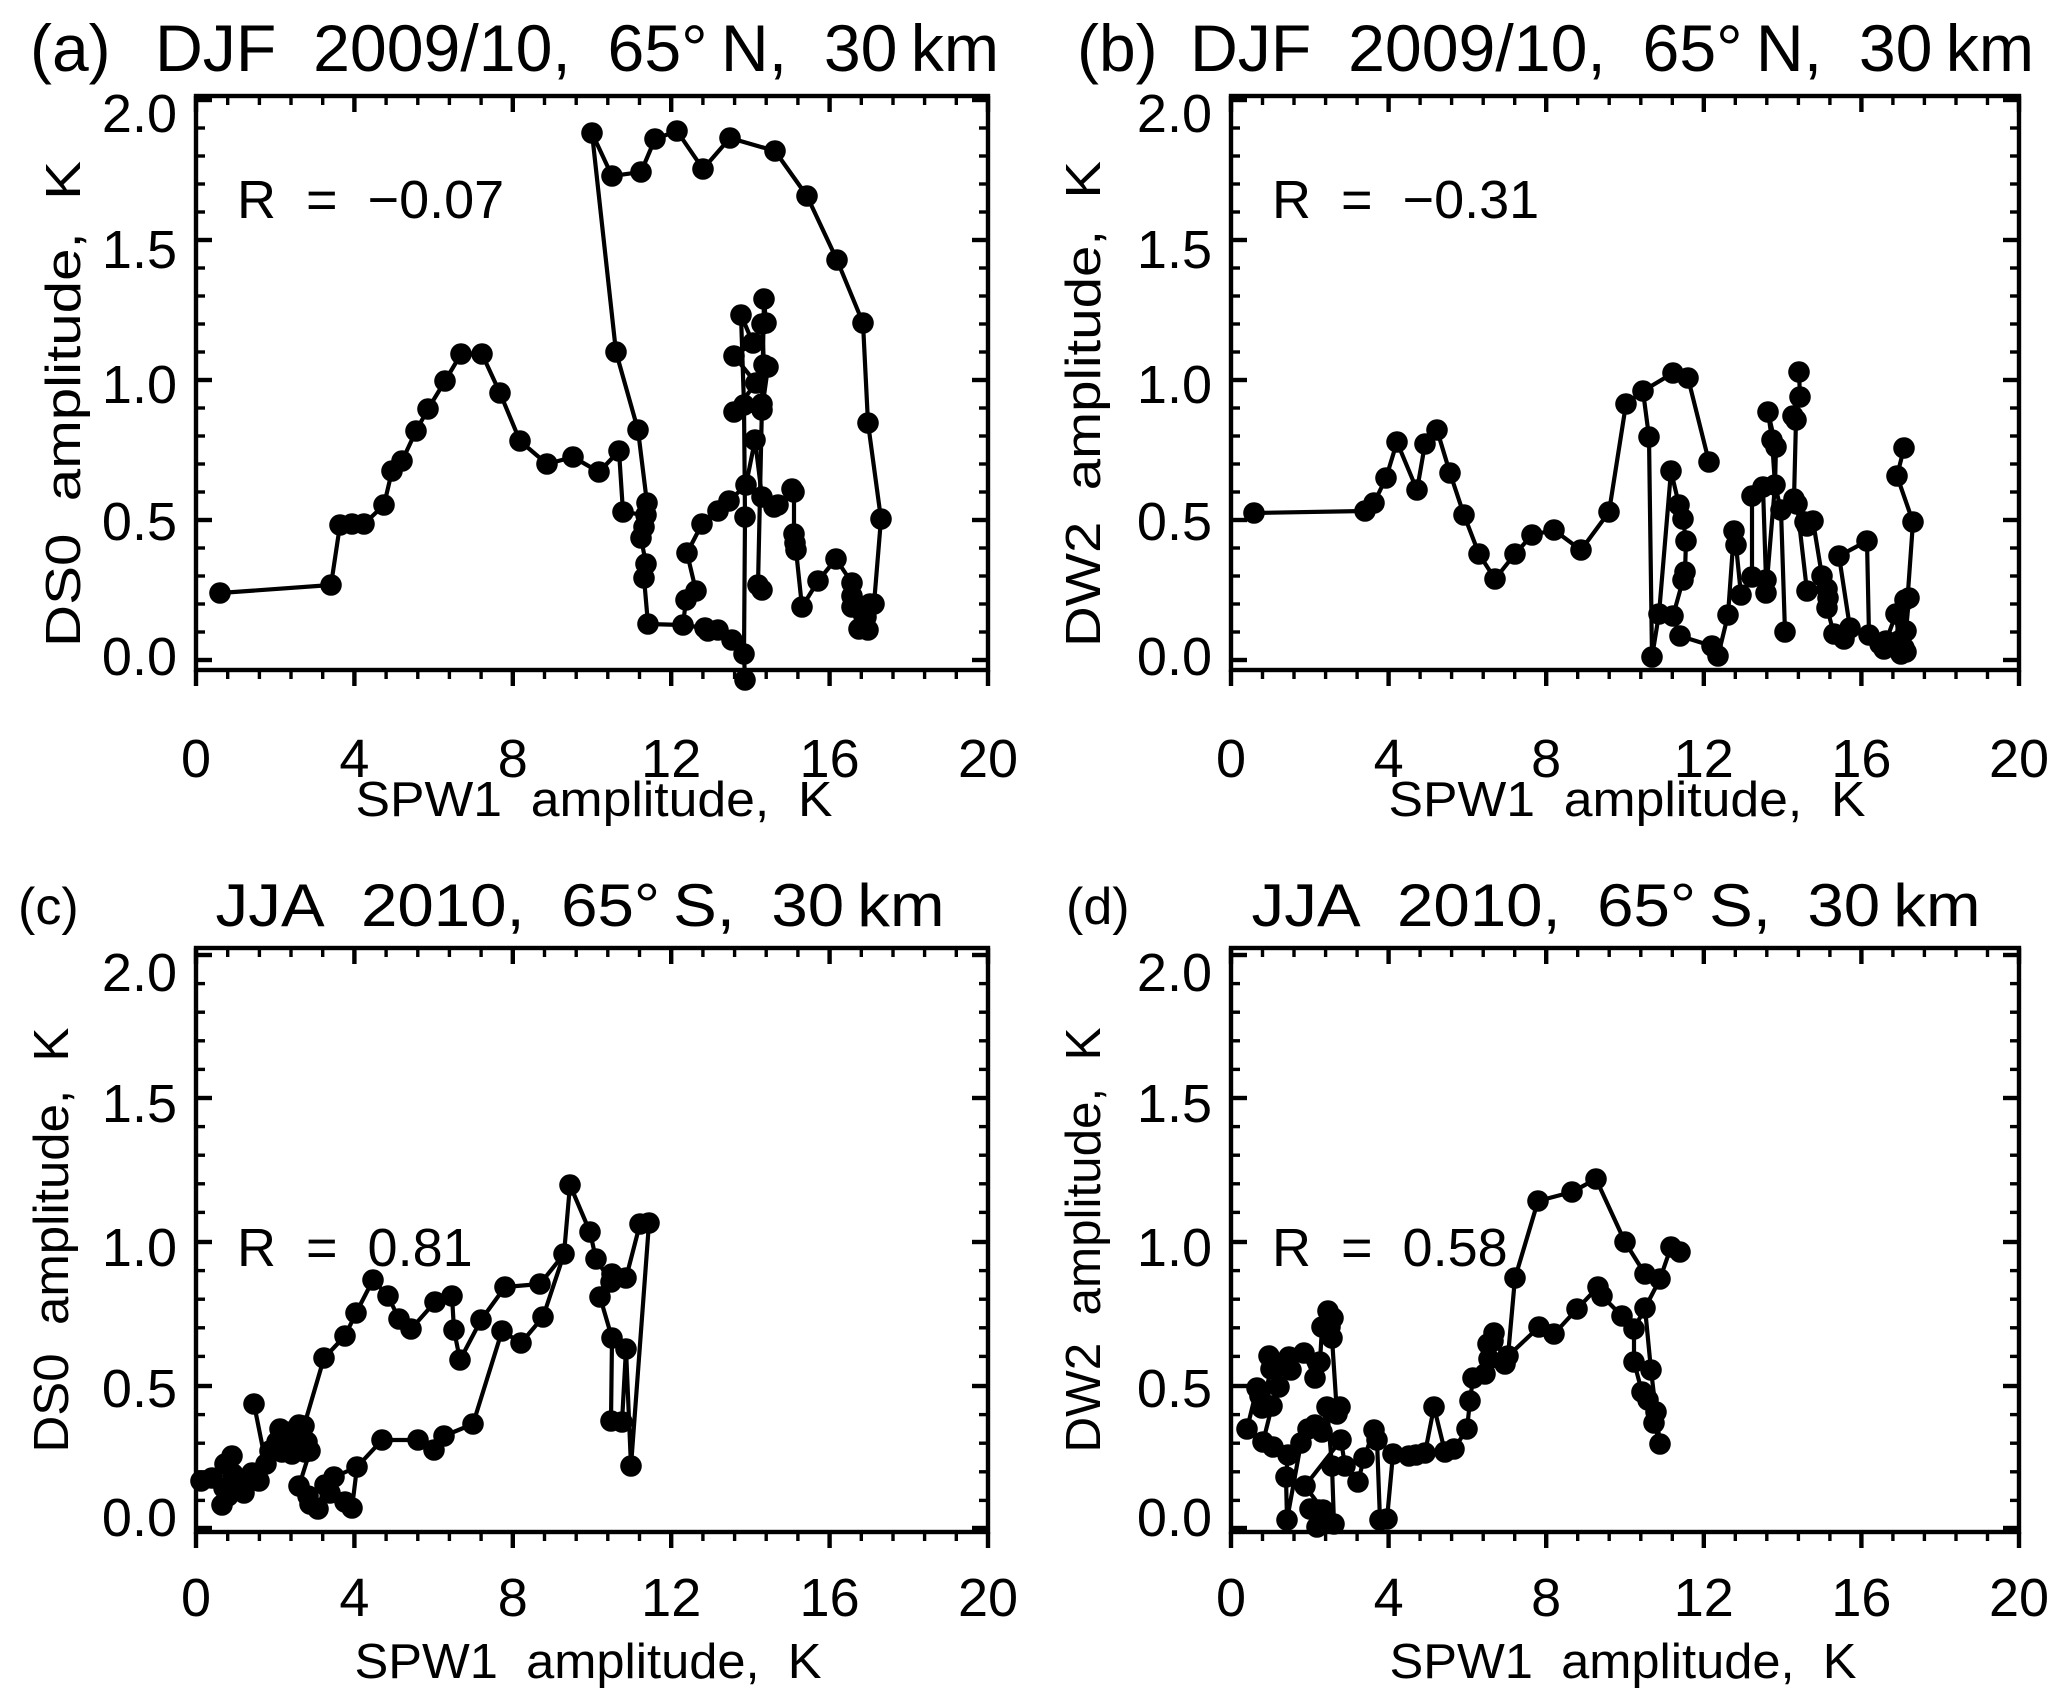 This screenshot has height=1708, width=2067. What do you see at coordinates (1405, 200) in the screenshot?
I see `svg-text: R = −0.31` at bounding box center [1405, 200].